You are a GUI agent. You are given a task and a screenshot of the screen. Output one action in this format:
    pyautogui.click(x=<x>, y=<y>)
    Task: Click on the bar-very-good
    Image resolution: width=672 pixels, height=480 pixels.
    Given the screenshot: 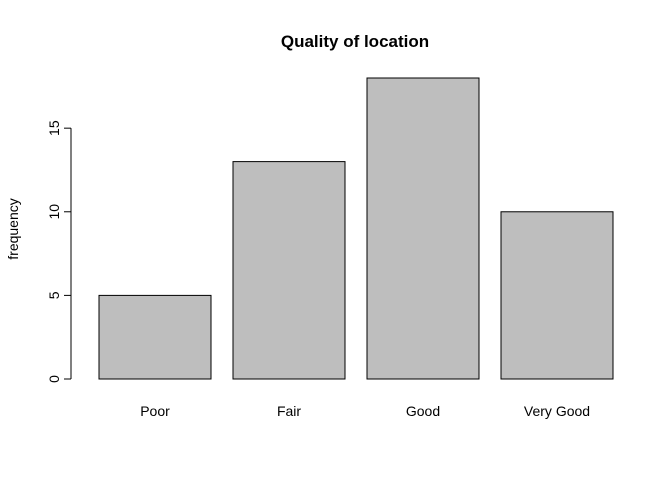 What is the action you would take?
    pyautogui.click(x=557, y=295)
    